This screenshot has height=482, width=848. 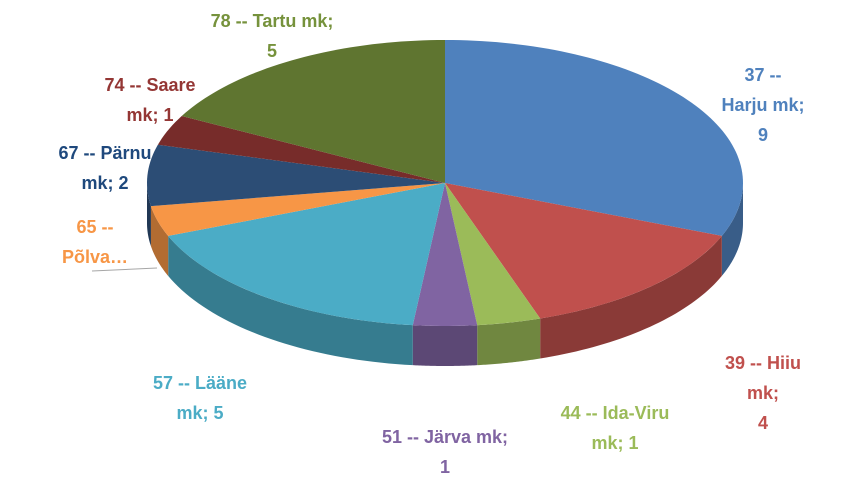 What do you see at coordinates (762, 393) in the screenshot?
I see `data-label: 39 -- Hiiu mk; 4` at bounding box center [762, 393].